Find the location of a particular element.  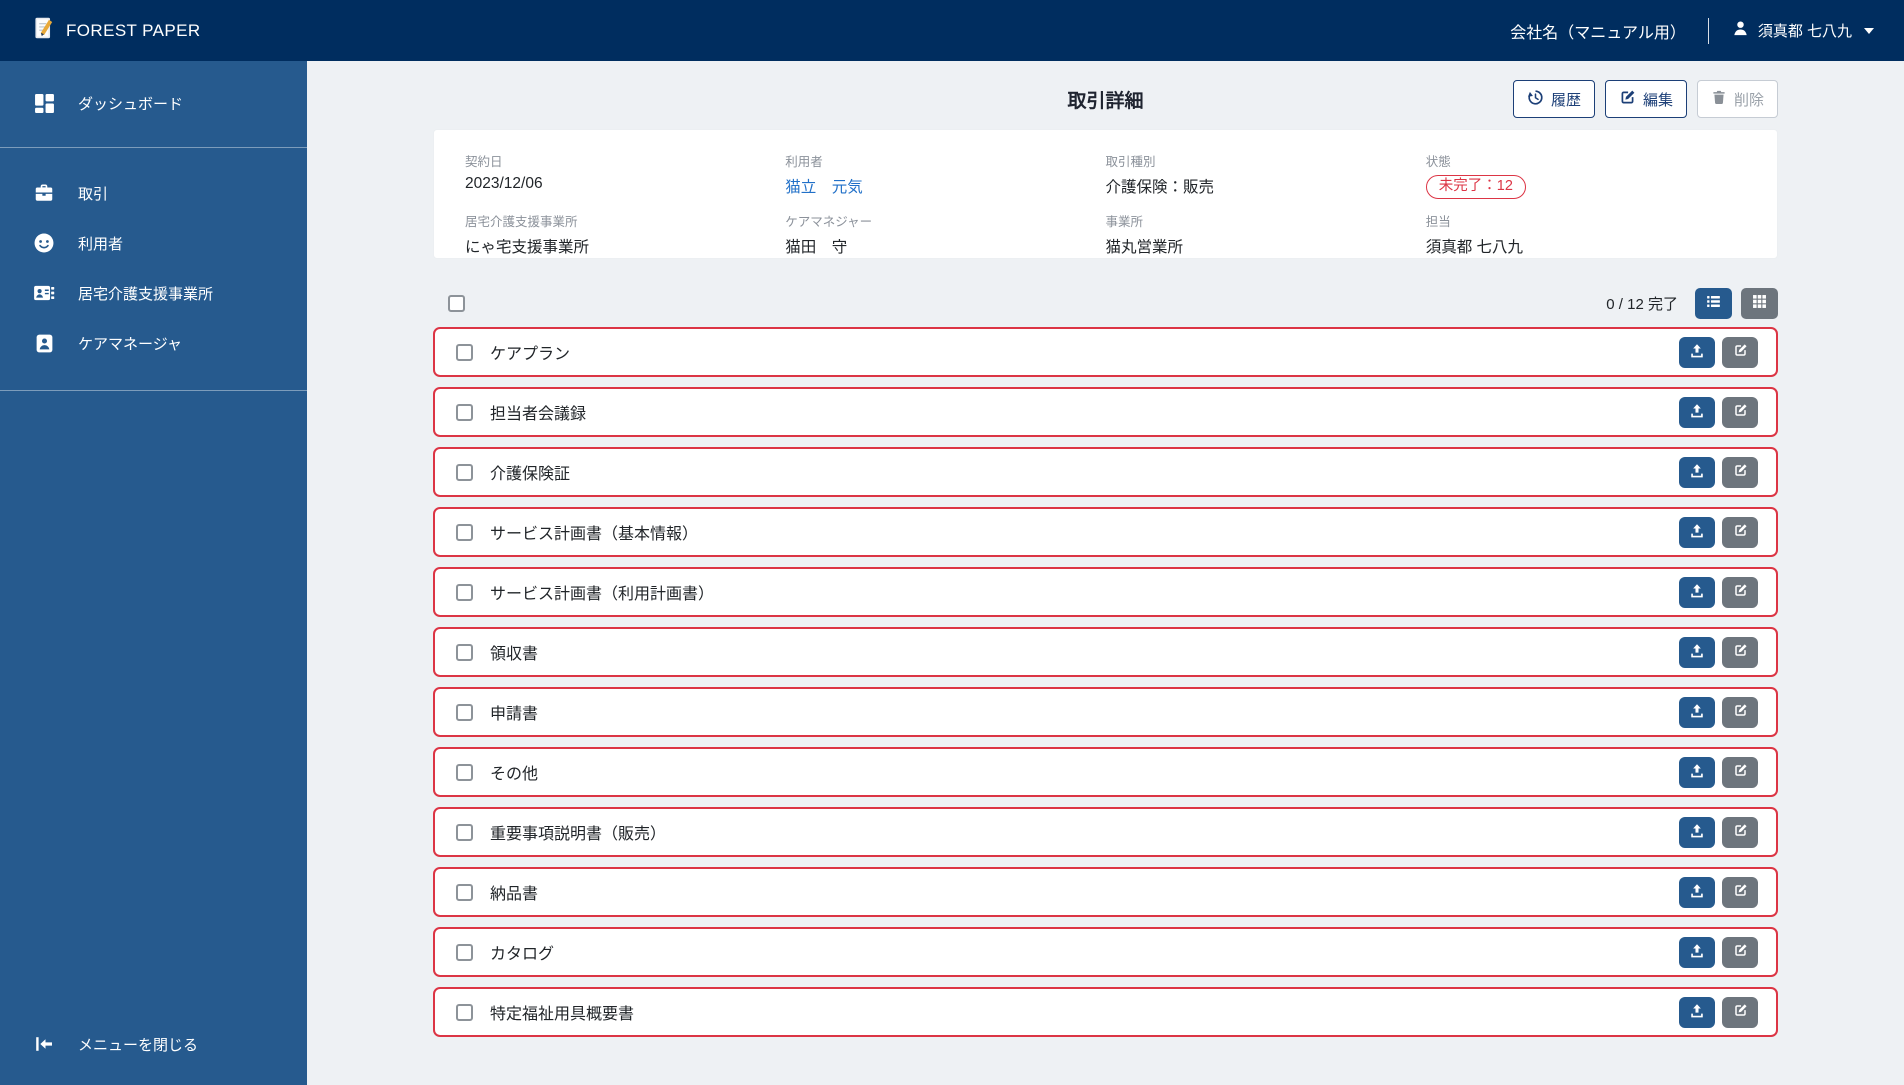

user-menu: 須真都 七八九 is located at coordinates (1802, 30).